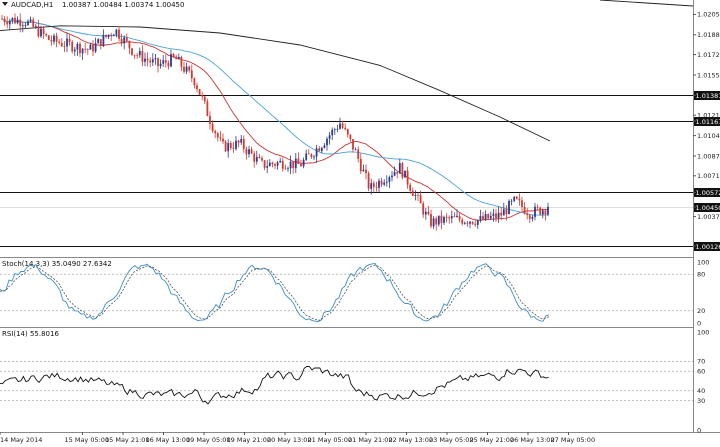 This screenshot has height=447, width=720. I want to click on rsi-line, so click(274, 385).